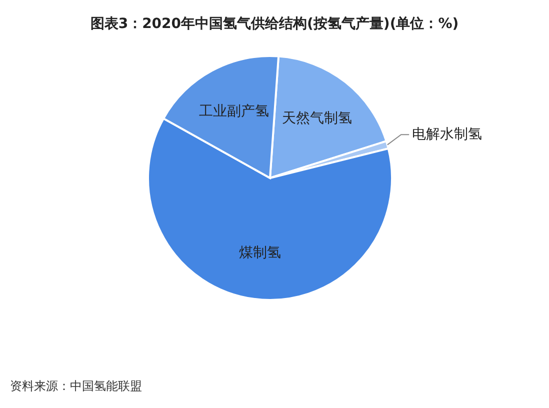  I want to click on slice-label: 煤制氢, so click(259, 252).